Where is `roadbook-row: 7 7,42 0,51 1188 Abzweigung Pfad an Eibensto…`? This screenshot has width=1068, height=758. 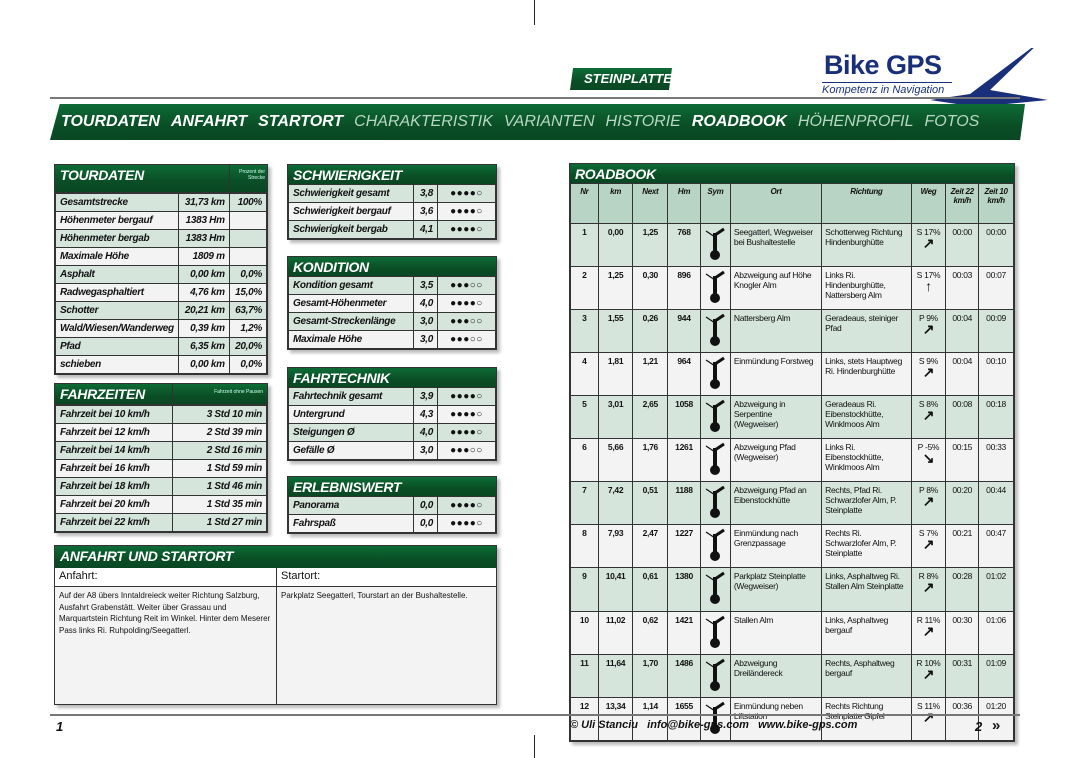 roadbook-row: 7 7,42 0,51 1188 Abzweigung Pfad an Eibensto… is located at coordinates (792, 503).